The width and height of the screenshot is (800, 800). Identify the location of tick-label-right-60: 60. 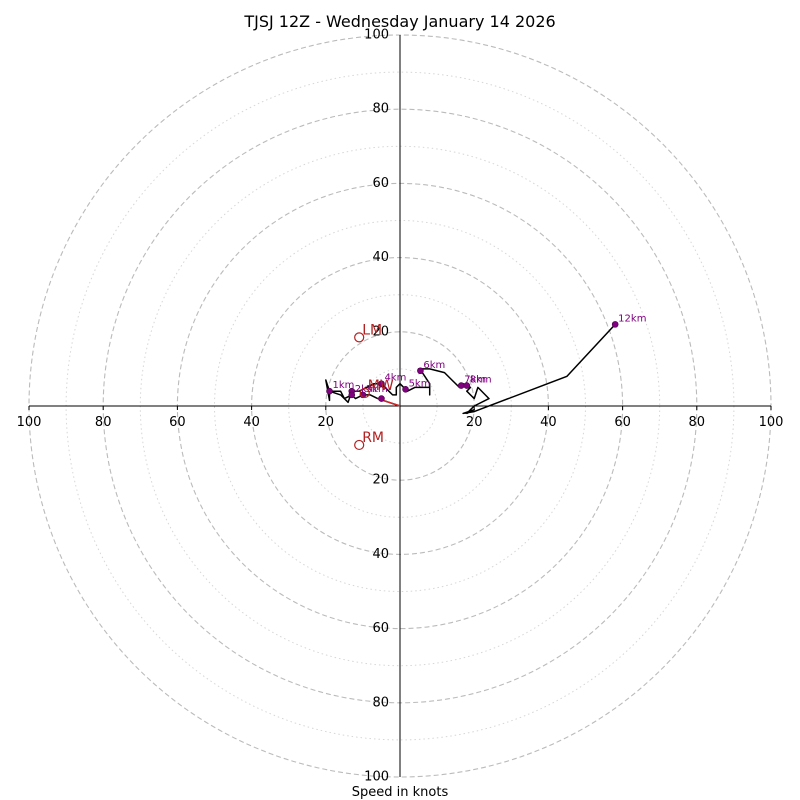
(622, 422).